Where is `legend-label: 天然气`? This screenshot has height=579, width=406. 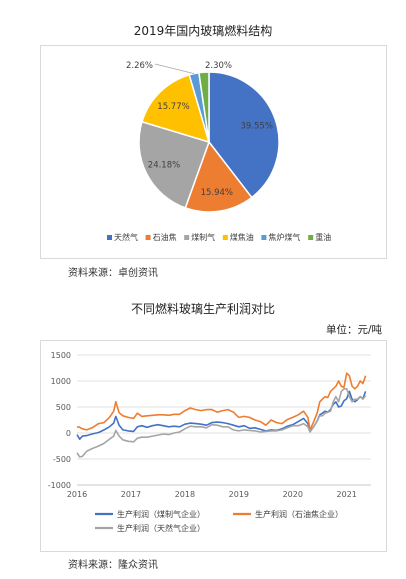 legend-label: 天然气 is located at coordinates (126, 237).